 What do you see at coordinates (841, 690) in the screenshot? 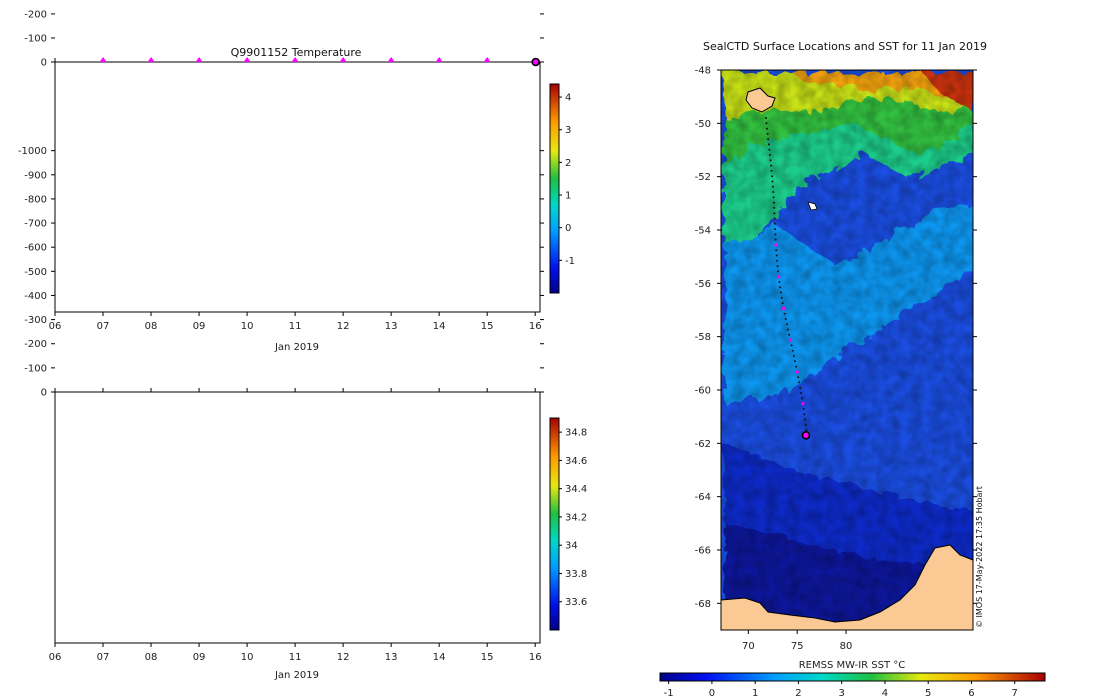
I see `sst-colorbar-ticks: -1 0 1 2 3 4 5 6 7` at bounding box center [841, 690].